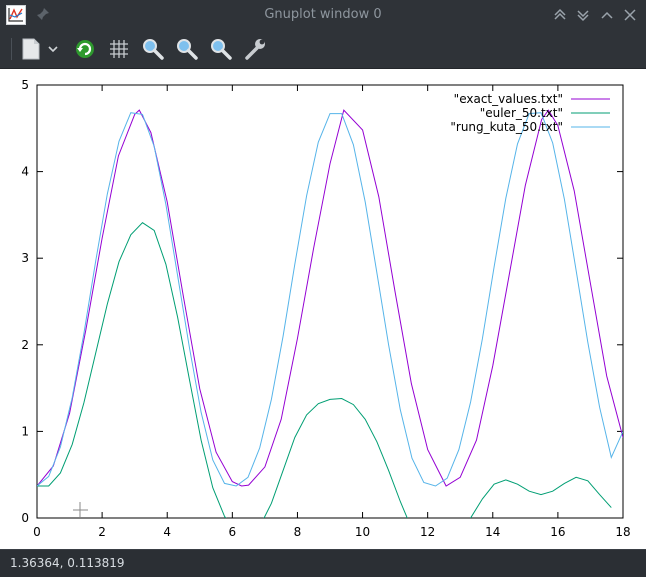  What do you see at coordinates (323, 563) in the screenshot?
I see `status-bar: 1.36364, 0.113819` at bounding box center [323, 563].